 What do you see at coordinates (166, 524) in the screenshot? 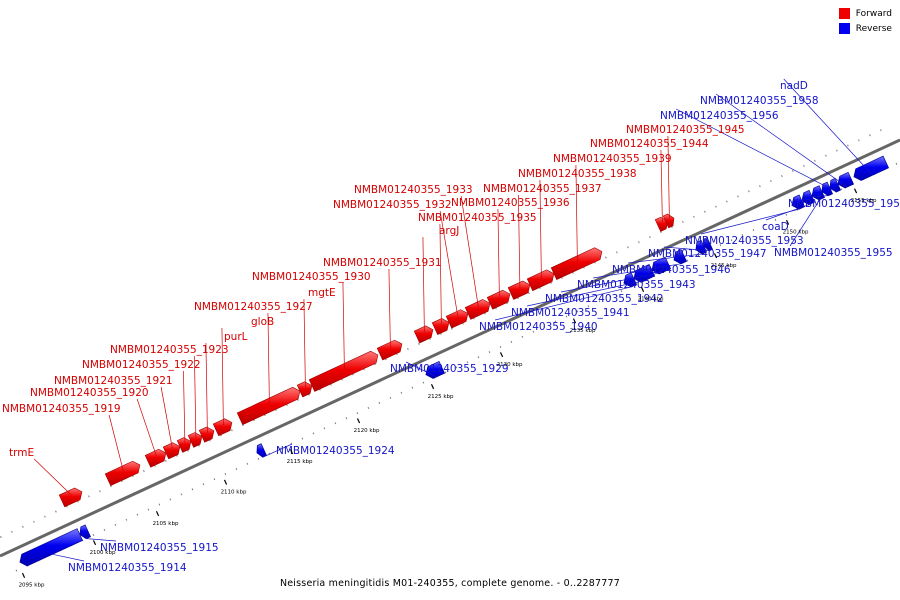
I see `tick-label: 2105 kbp` at bounding box center [166, 524].